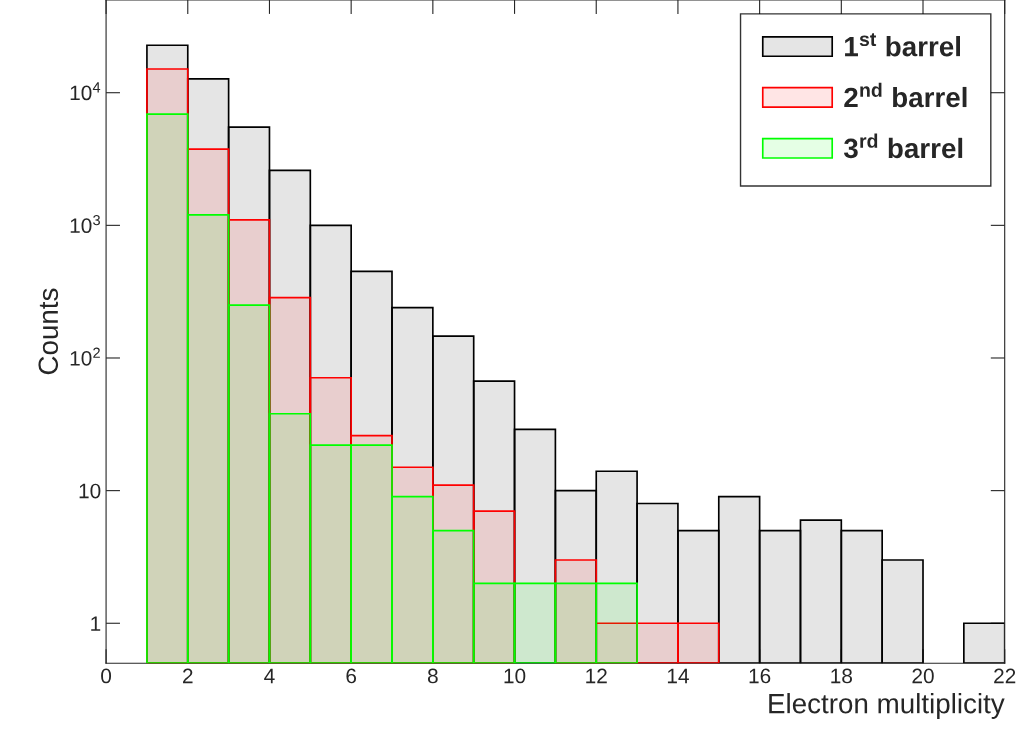  Describe the element at coordinates (1005, 676) in the screenshot. I see `x-tick-label: 22` at that location.